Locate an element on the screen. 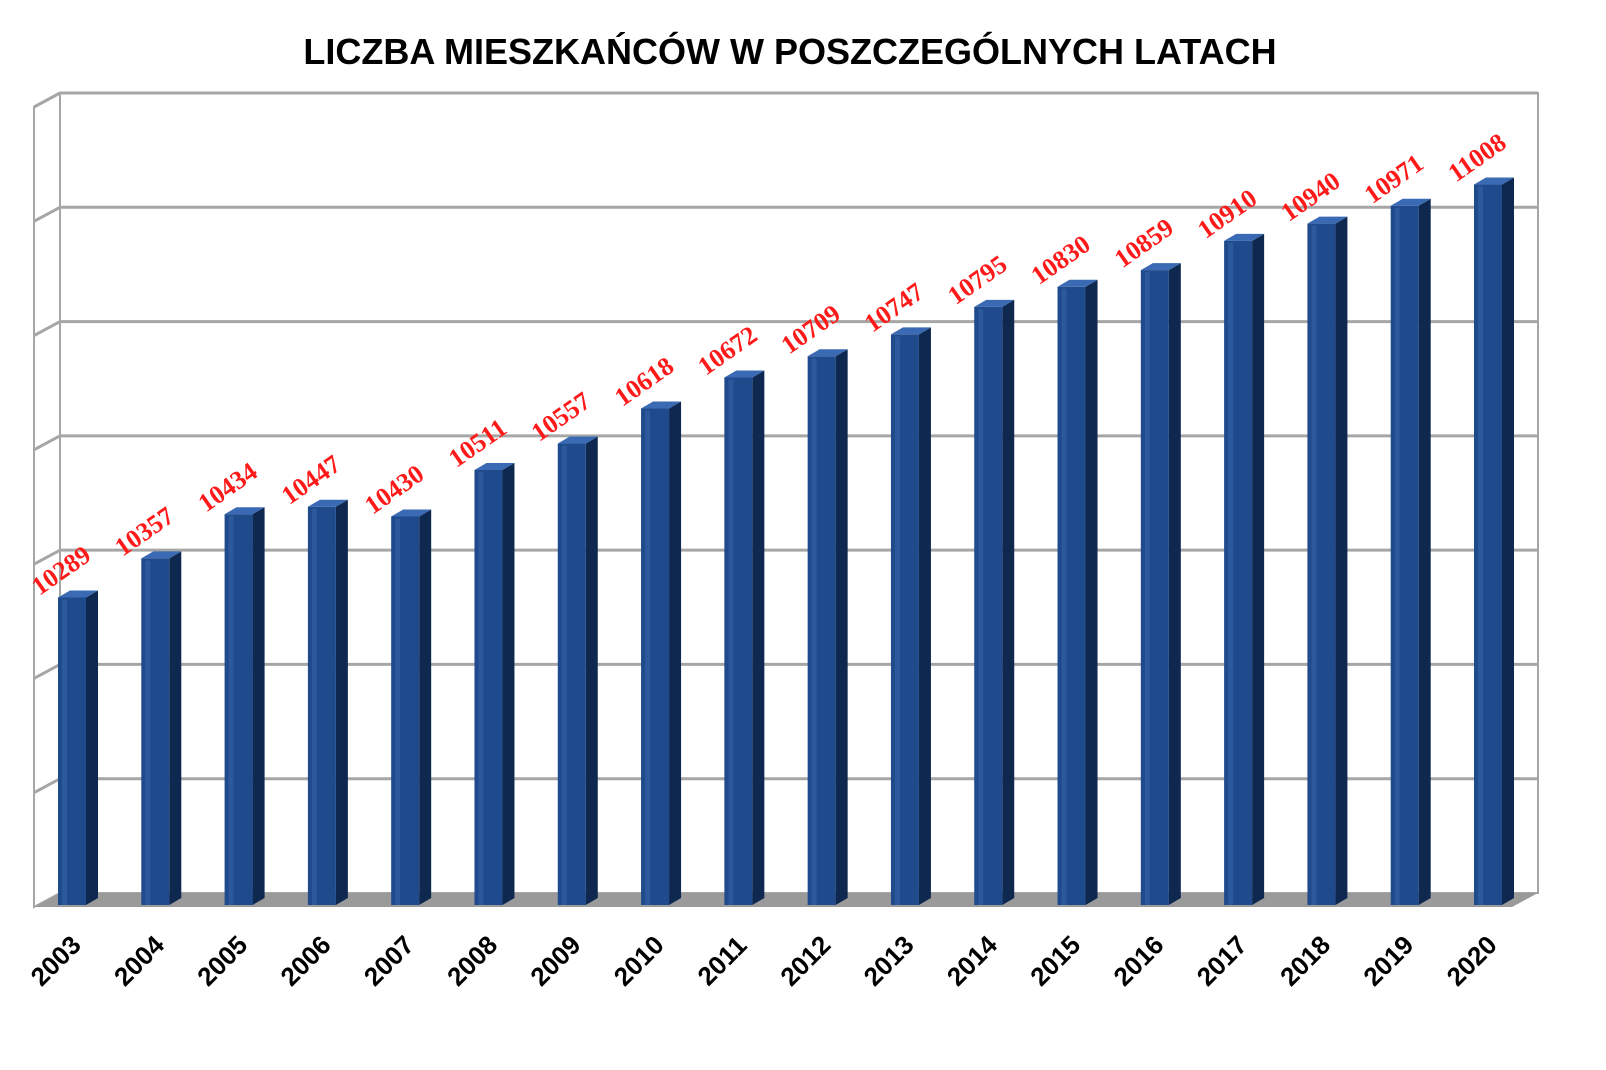 Image resolution: width=1606 pixels, height=1070 pixels. x-tick-label: 2018 is located at coordinates (1305, 961).